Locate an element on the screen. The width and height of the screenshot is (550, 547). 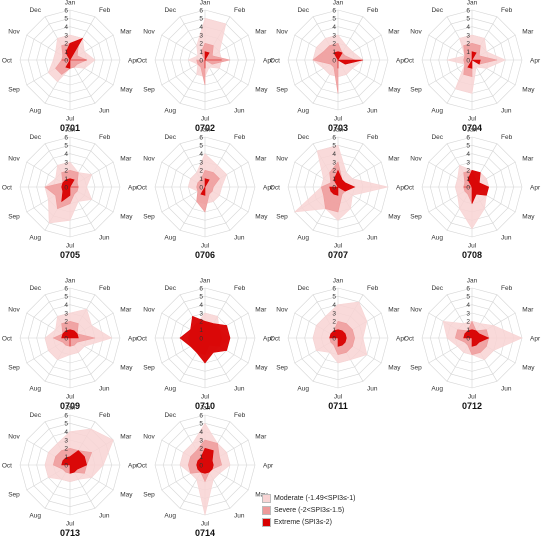
month-axis-label: Jul is located at coordinates (70, 118).